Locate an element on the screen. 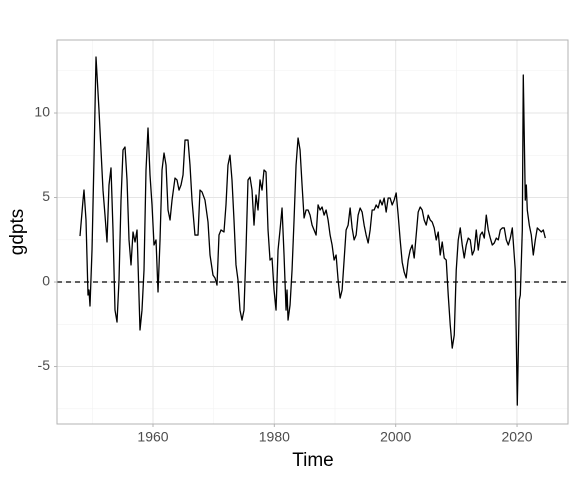 This screenshot has height=480, width=576. y-tick-label: 10 is located at coordinates (42, 112).